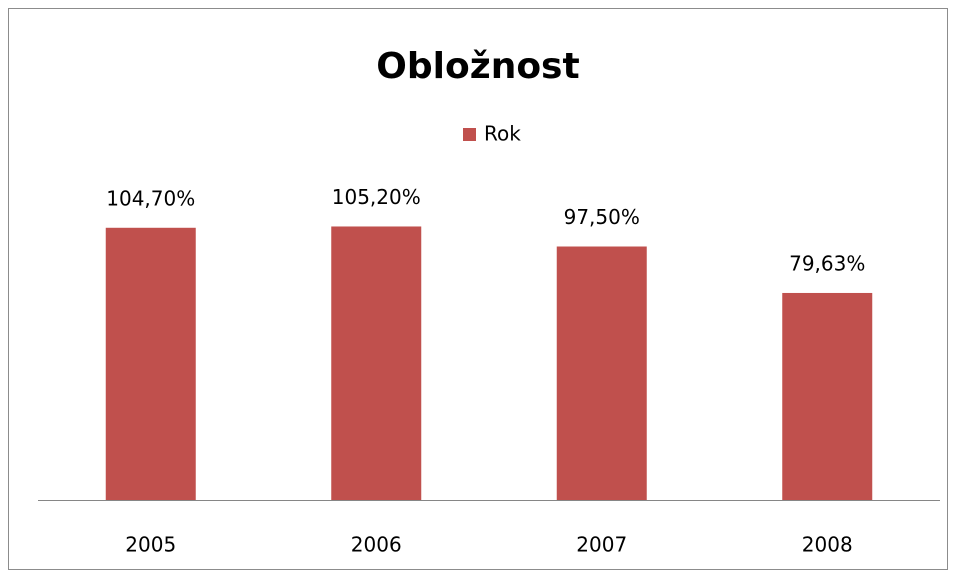 The image size is (957, 578). I want to click on value-label: 104,70%, so click(150, 198).